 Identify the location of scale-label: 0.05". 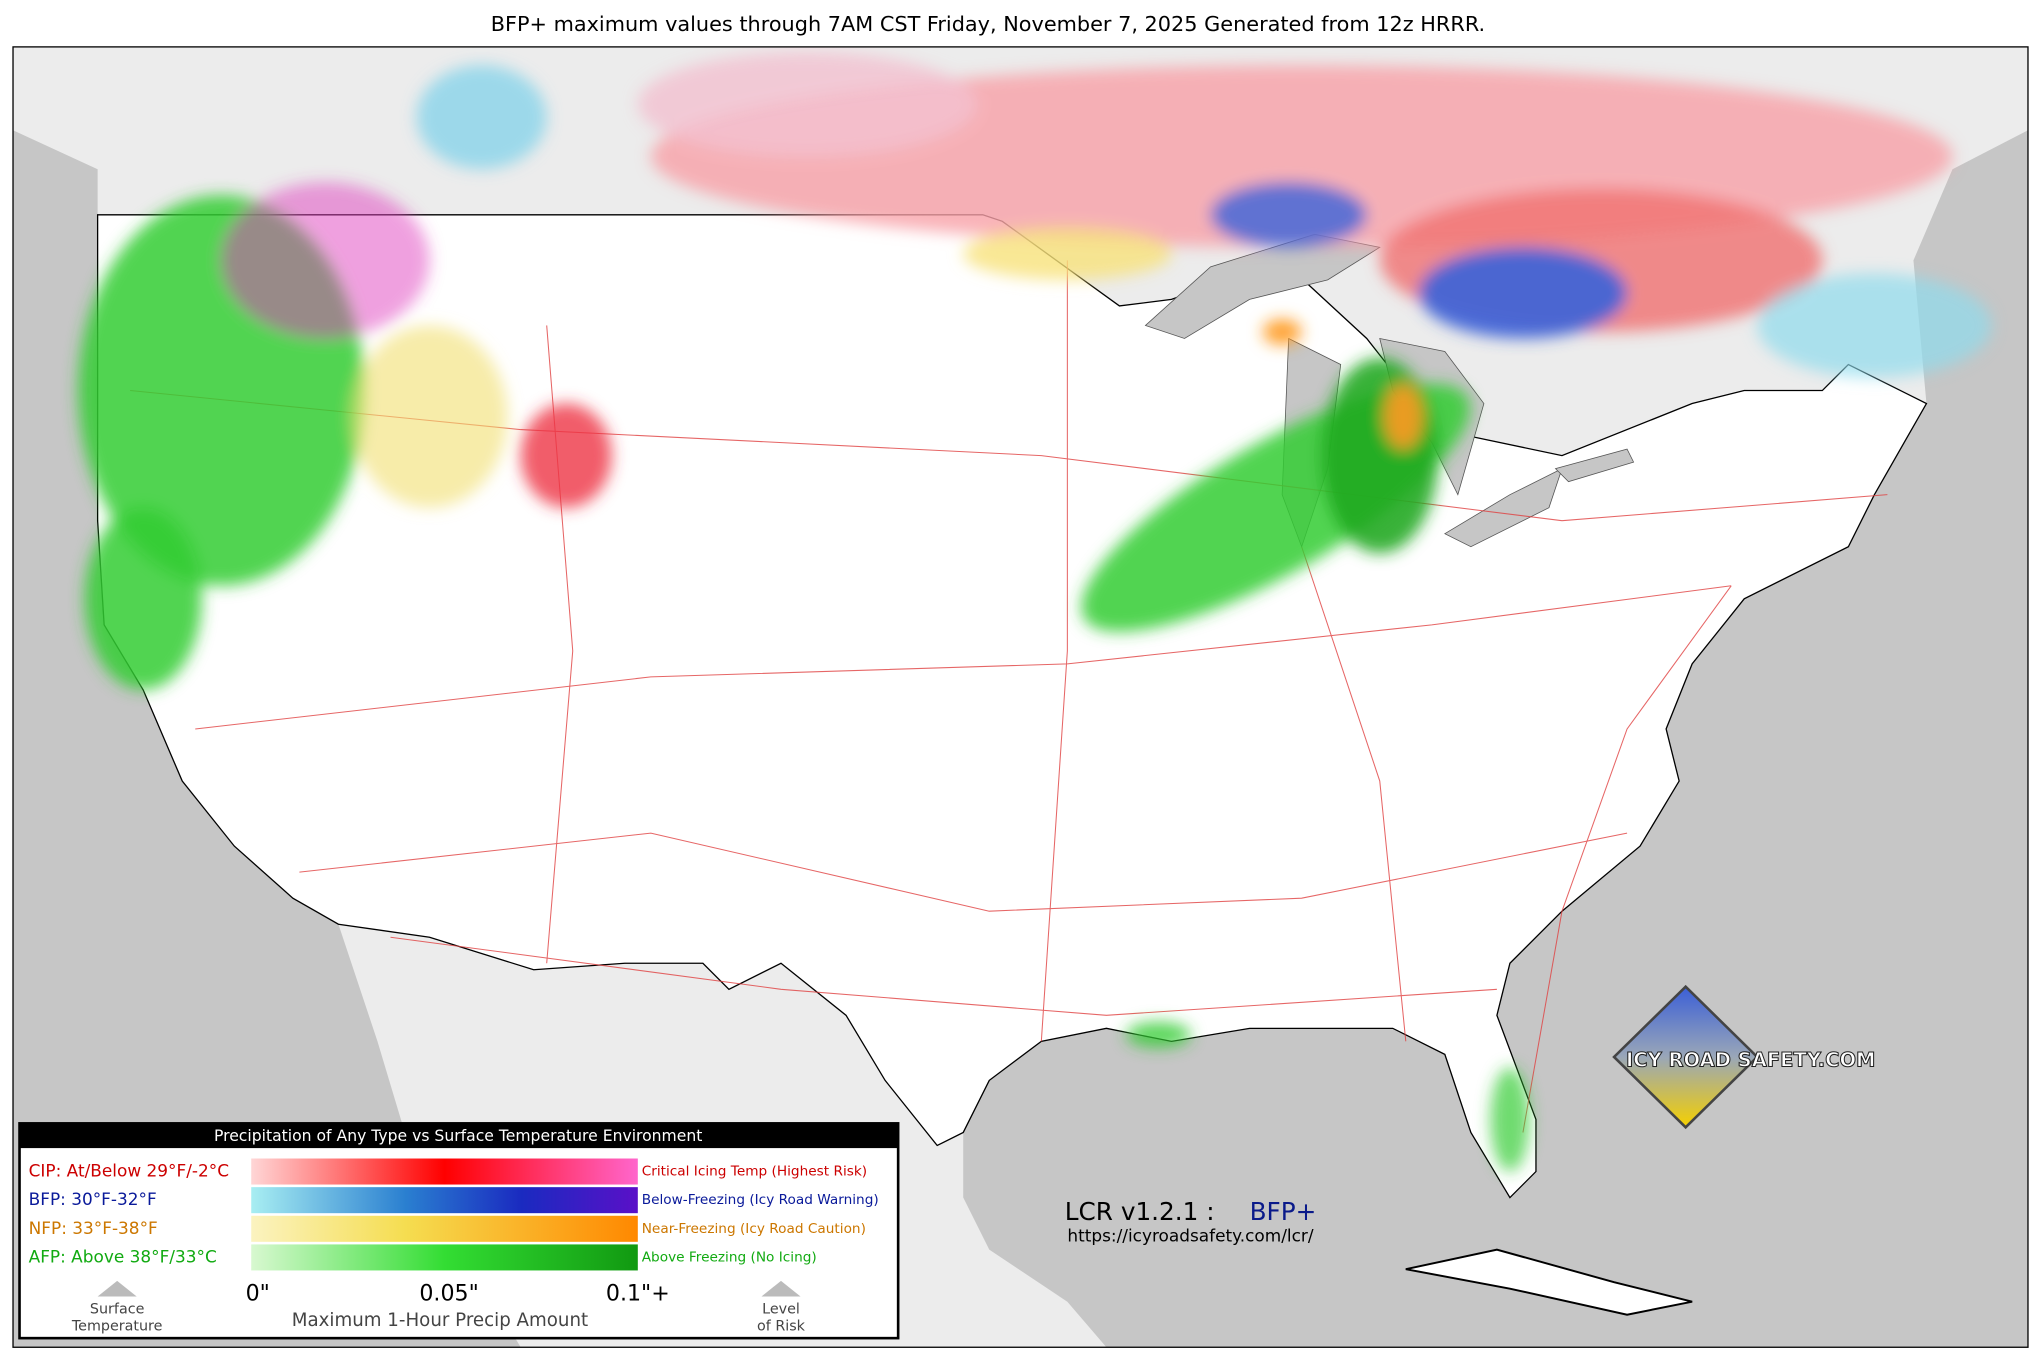
(448, 1293).